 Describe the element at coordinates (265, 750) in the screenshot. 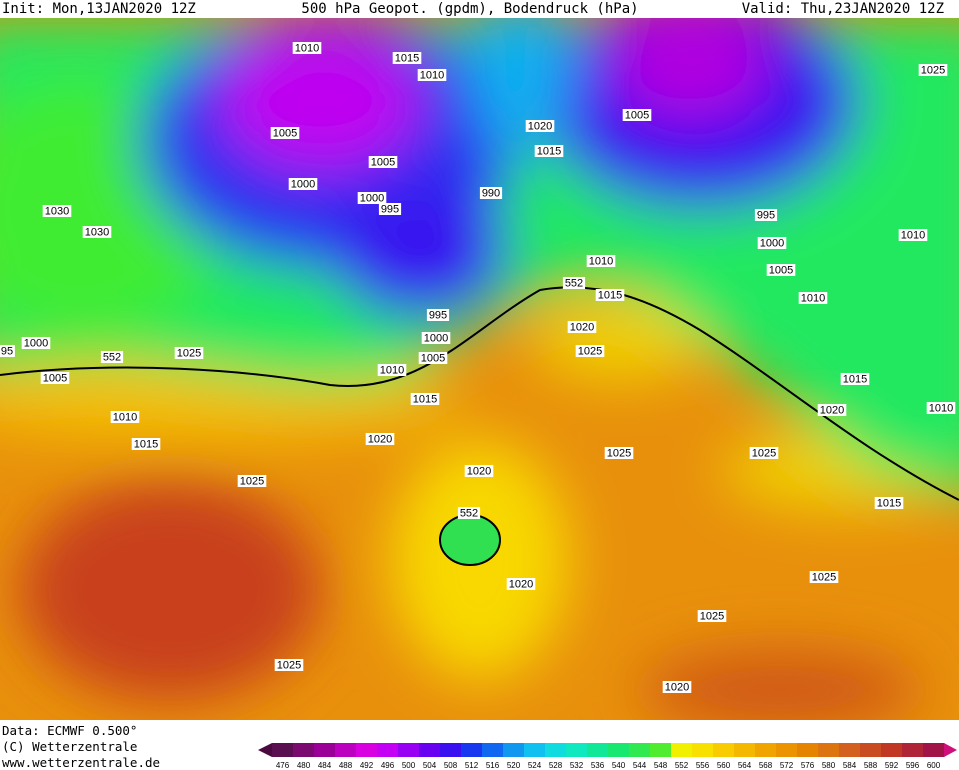

I see `colorbar-low-arrow` at that location.